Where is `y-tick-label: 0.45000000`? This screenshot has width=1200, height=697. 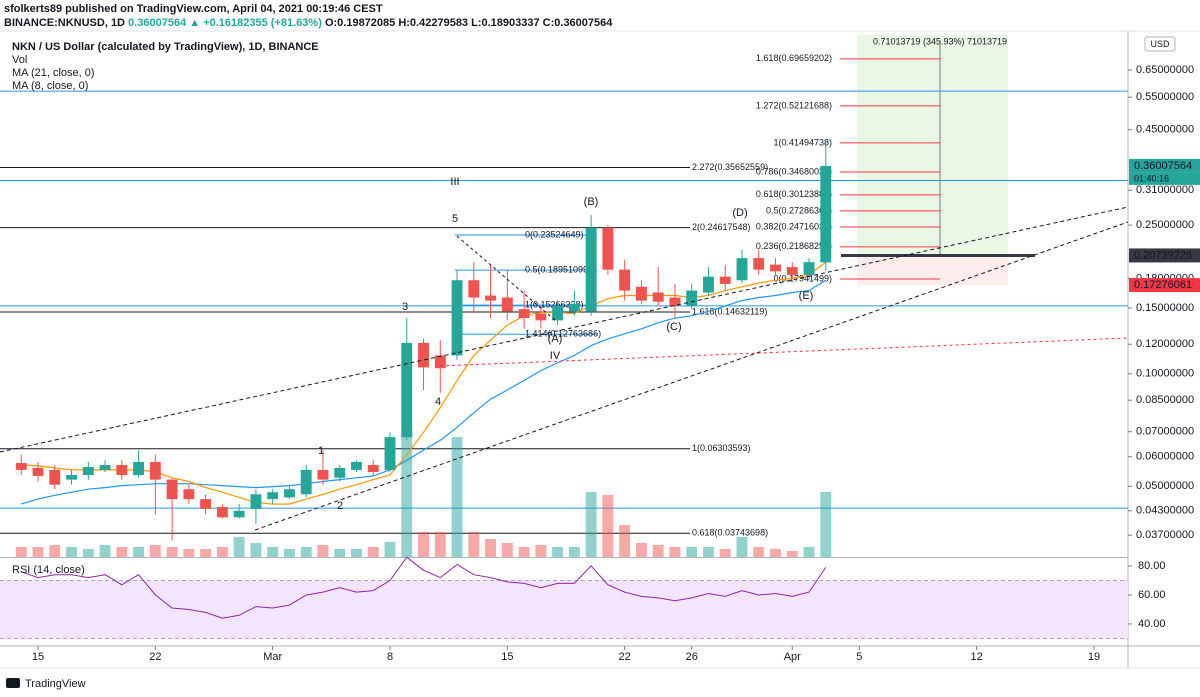
y-tick-label: 0.45000000 is located at coordinates (1165, 130).